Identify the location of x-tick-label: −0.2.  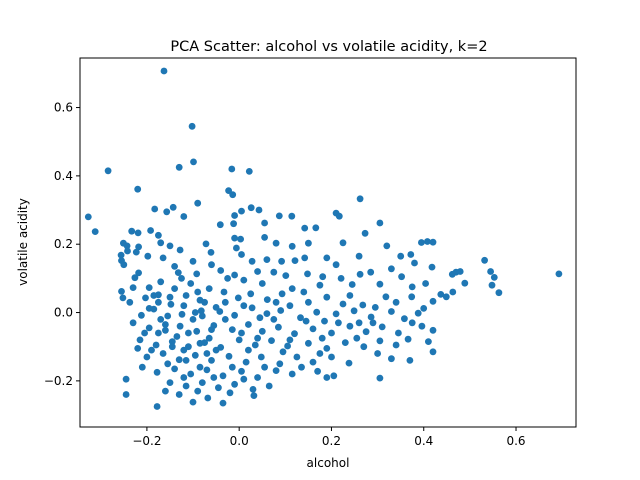
(146, 441).